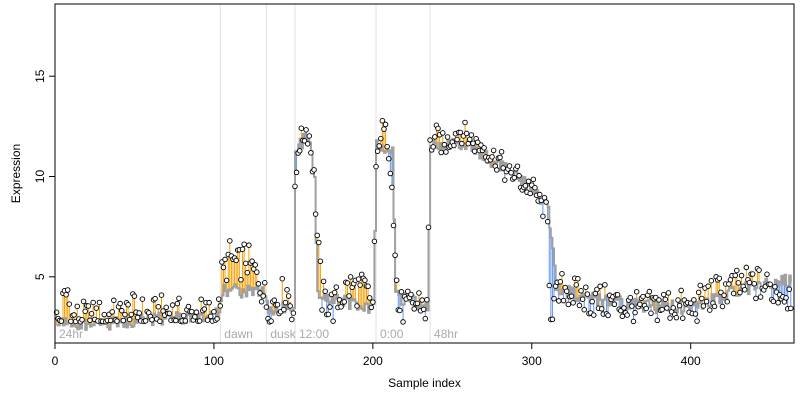 The height and width of the screenshot is (400, 800). What do you see at coordinates (71, 334) in the screenshot?
I see `region-label: 24hr` at bounding box center [71, 334].